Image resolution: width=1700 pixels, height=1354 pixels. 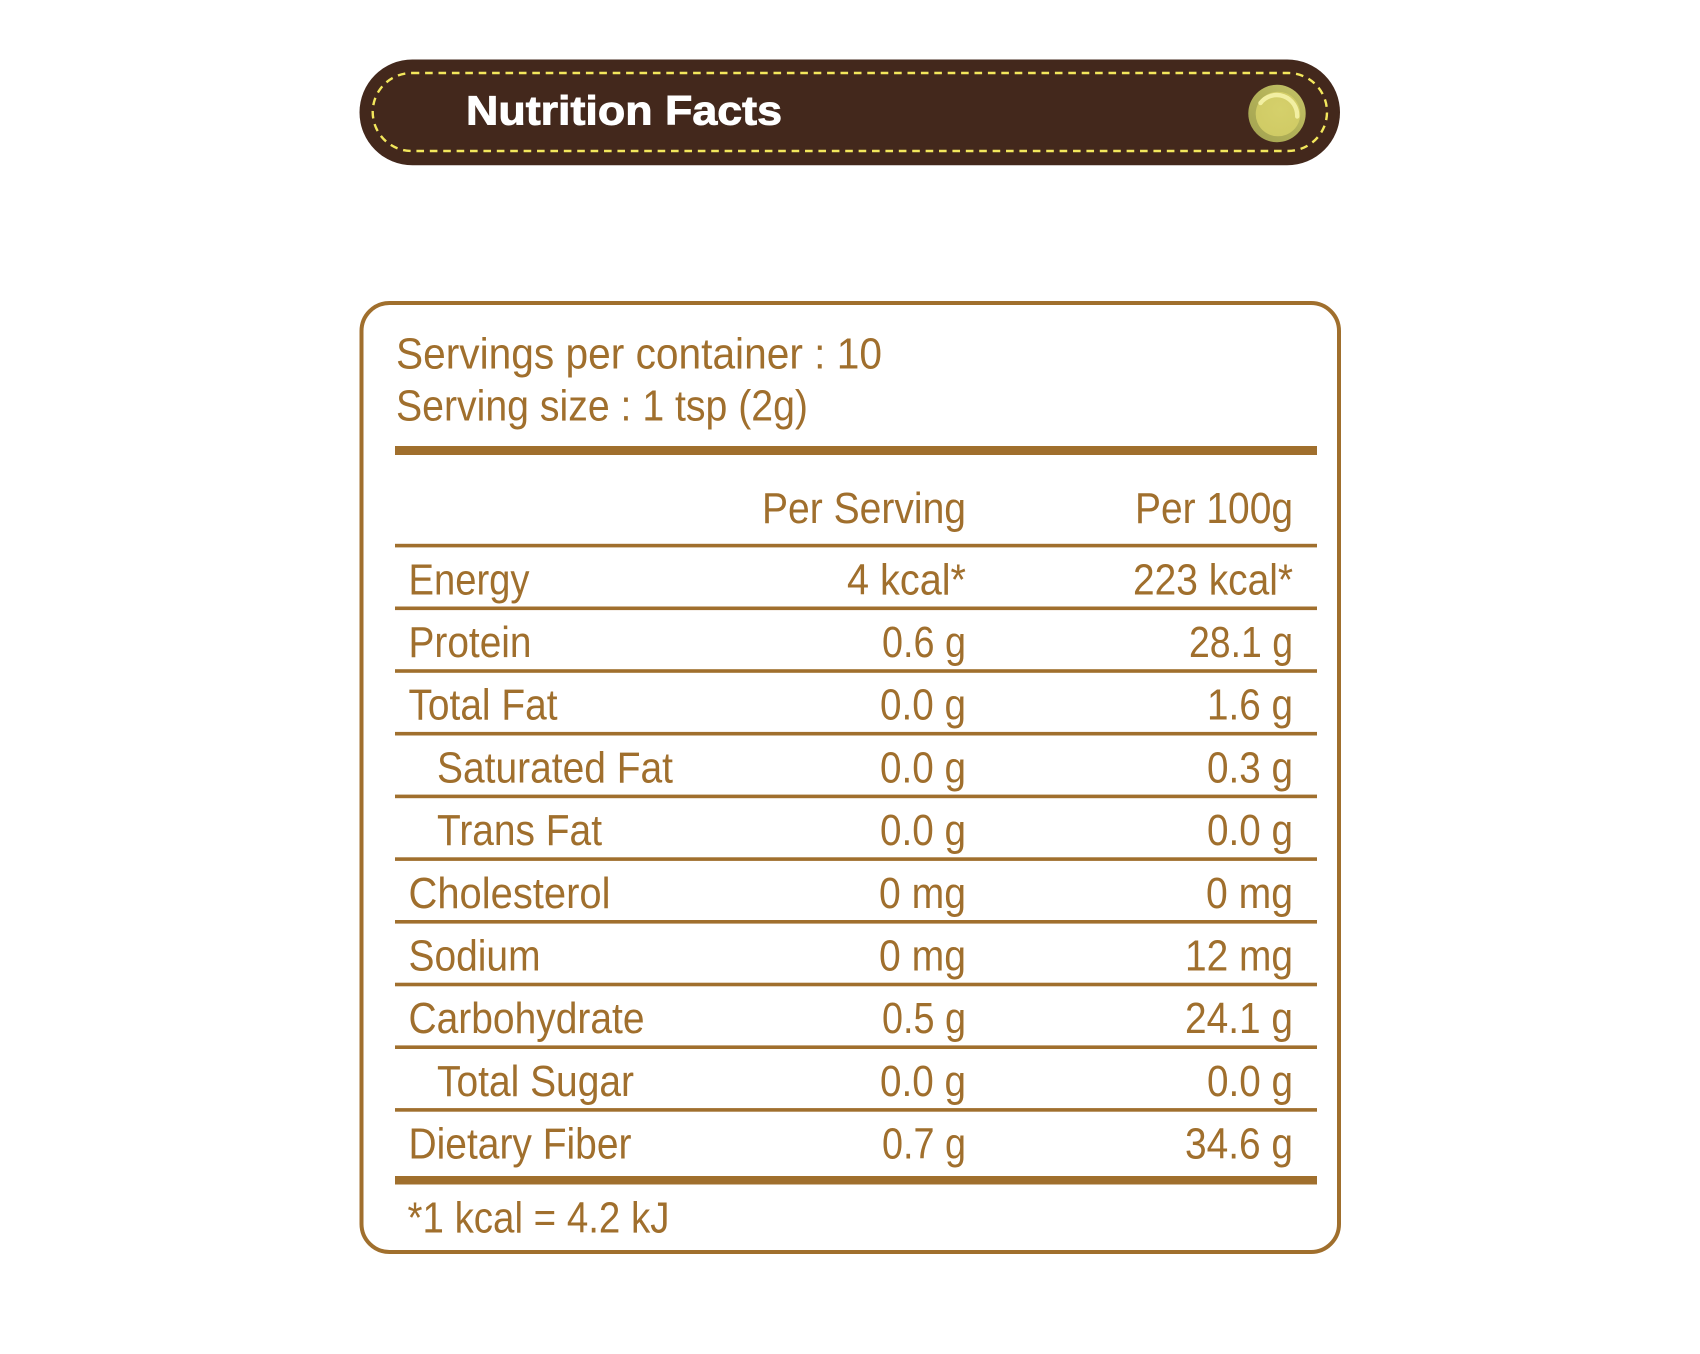 I want to click on svg-text: 4 kcal*, so click(x=906, y=579).